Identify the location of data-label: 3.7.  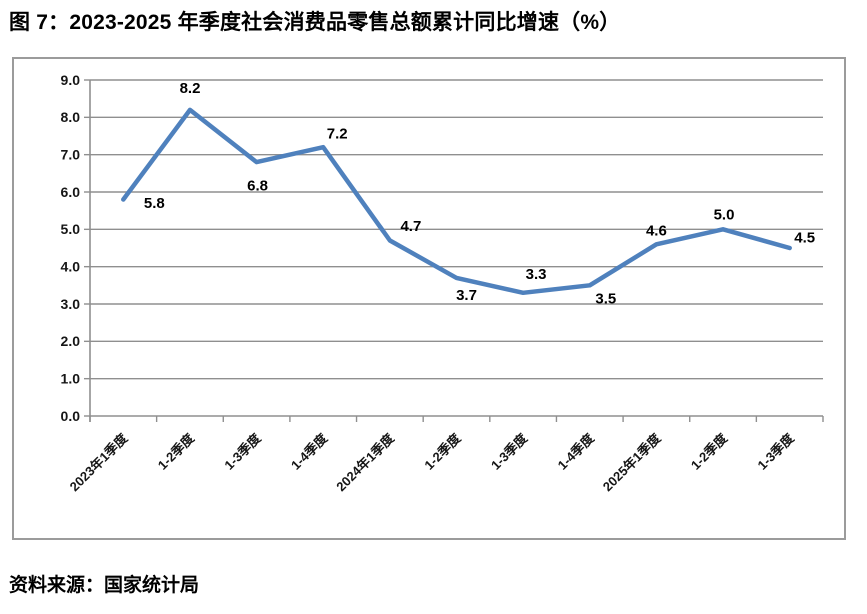
(466, 295).